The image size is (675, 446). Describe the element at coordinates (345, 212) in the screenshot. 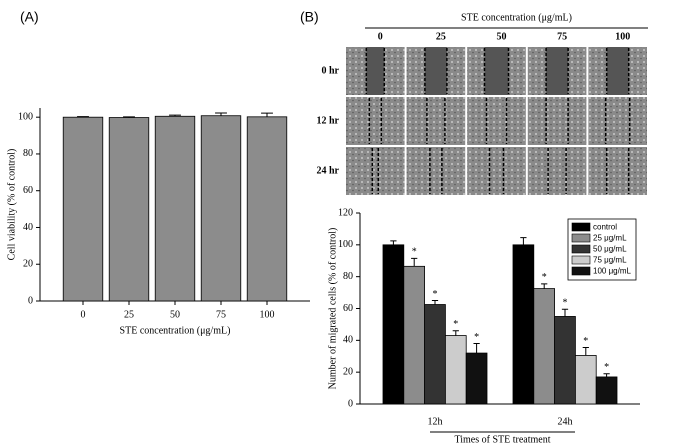

I see `y-tick-label: 120` at that location.